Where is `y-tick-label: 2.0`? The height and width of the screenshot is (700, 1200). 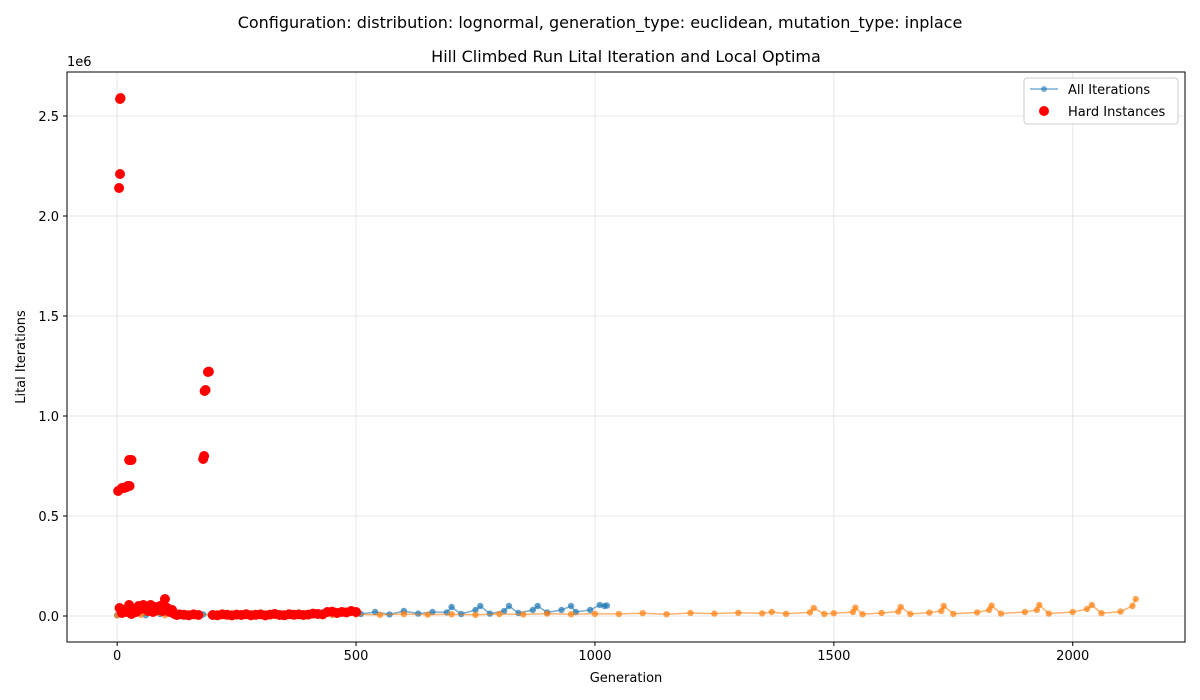
y-tick-label: 2.0 is located at coordinates (48, 217).